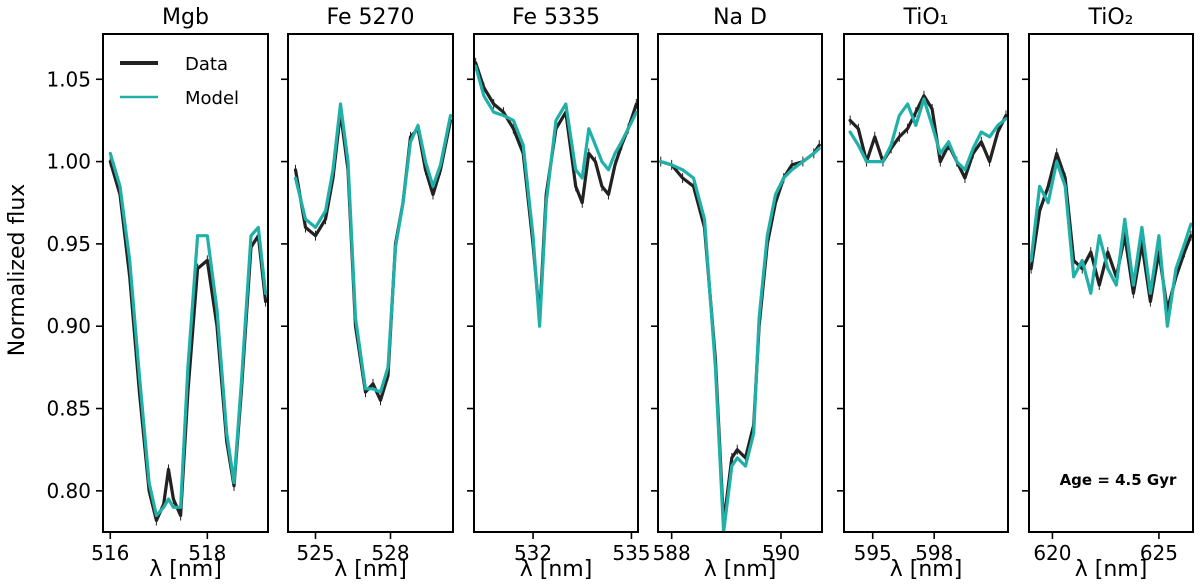 The image size is (1200, 585). I want to click on x-tick-label: 590, so click(781, 553).